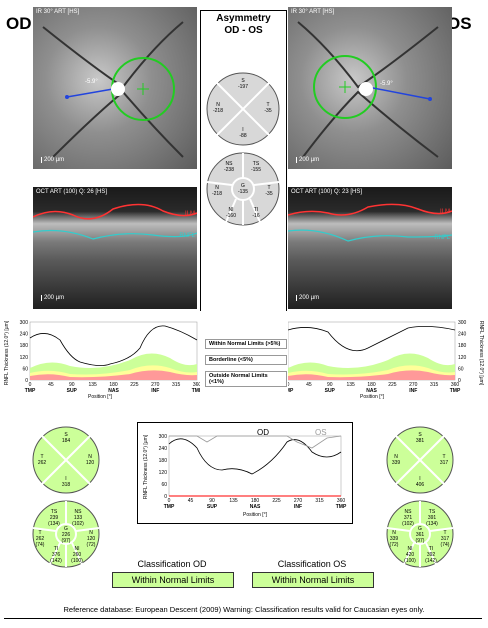  What do you see at coordinates (461, 369) in the screenshot?
I see `os-profile-ytick-label: 60` at bounding box center [461, 369].